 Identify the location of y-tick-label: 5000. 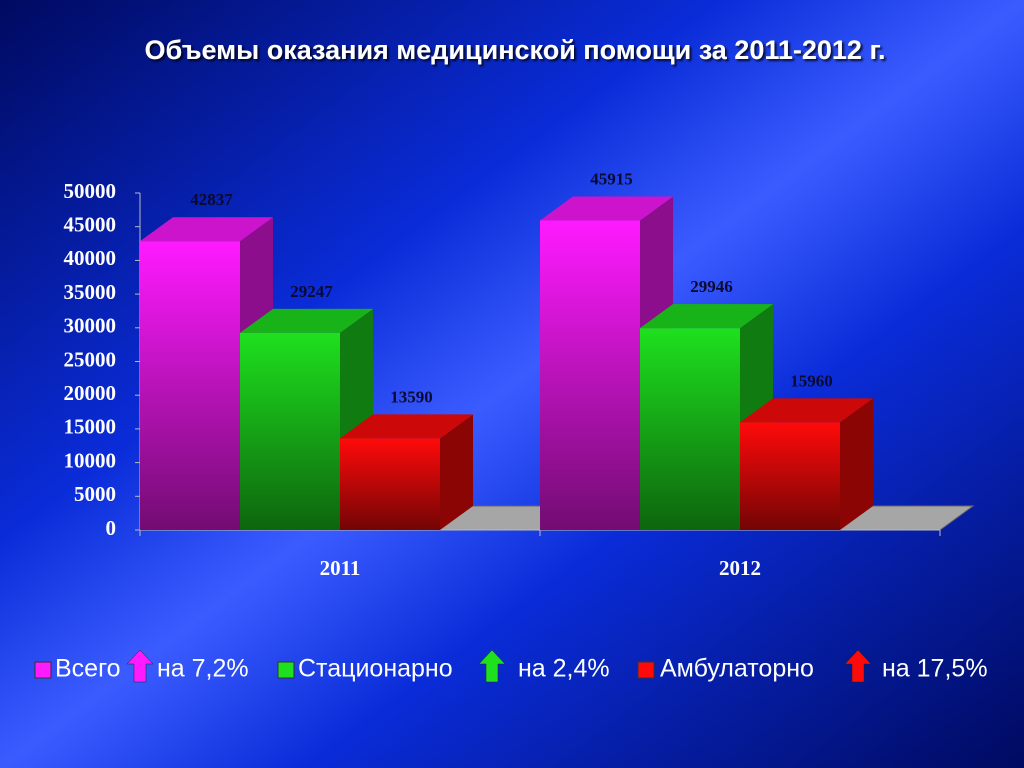
(95, 494).